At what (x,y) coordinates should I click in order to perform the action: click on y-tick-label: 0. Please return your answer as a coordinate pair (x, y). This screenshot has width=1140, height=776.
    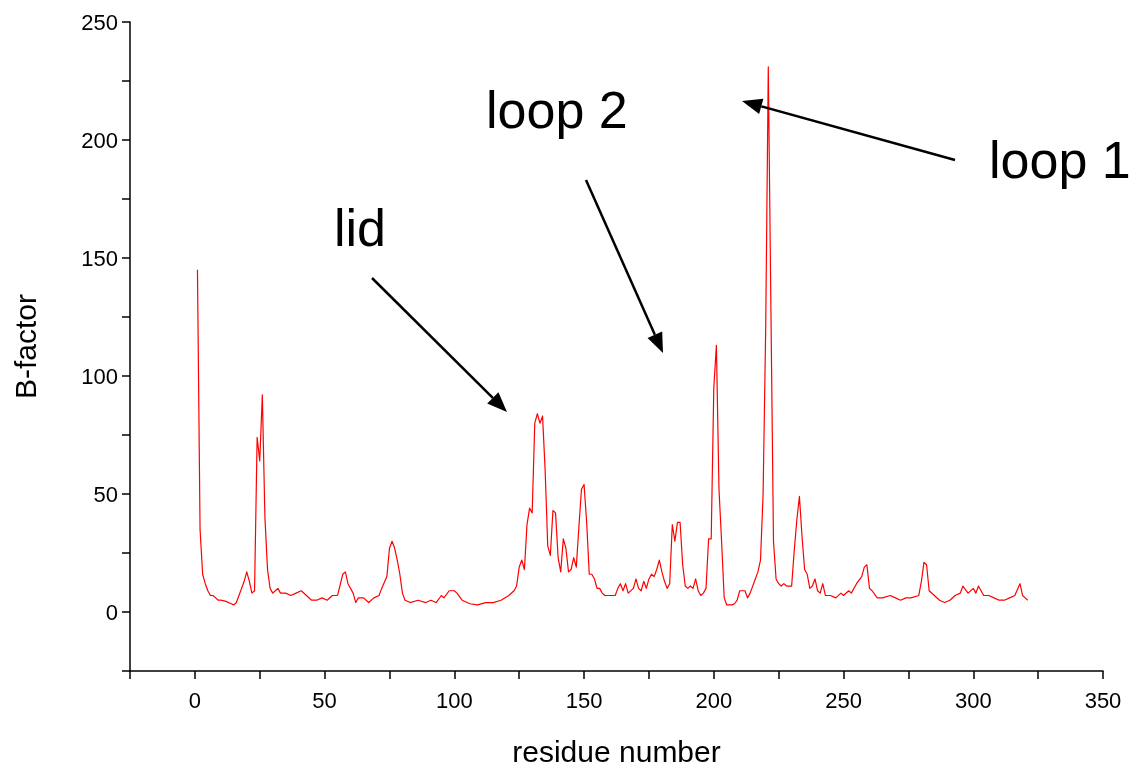
    Looking at the image, I should click on (111, 612).